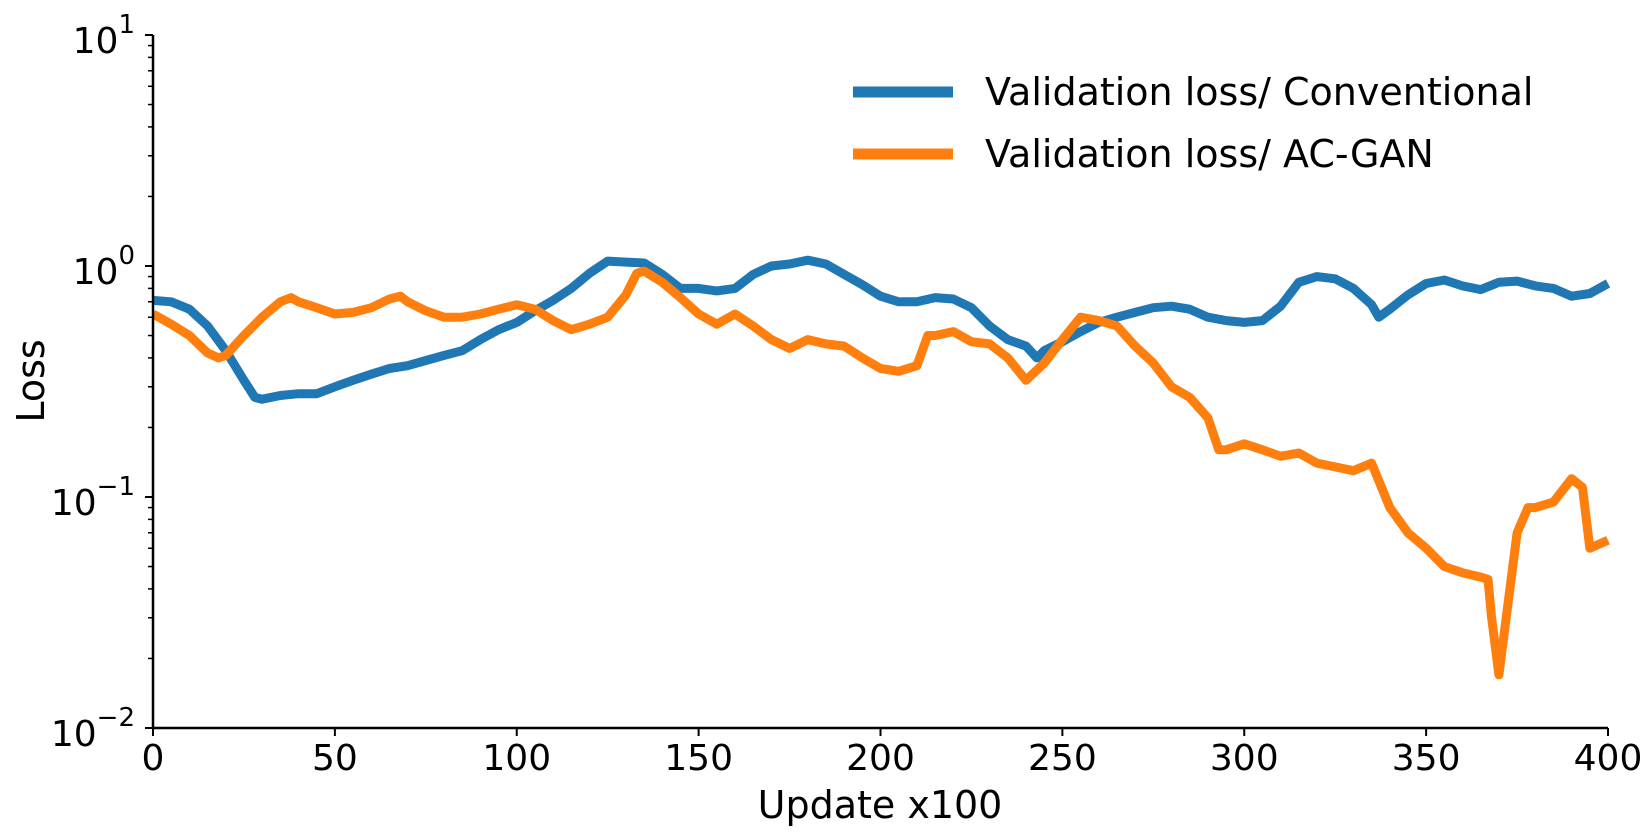  I want to click on x-tick-label: 50, so click(335, 758).